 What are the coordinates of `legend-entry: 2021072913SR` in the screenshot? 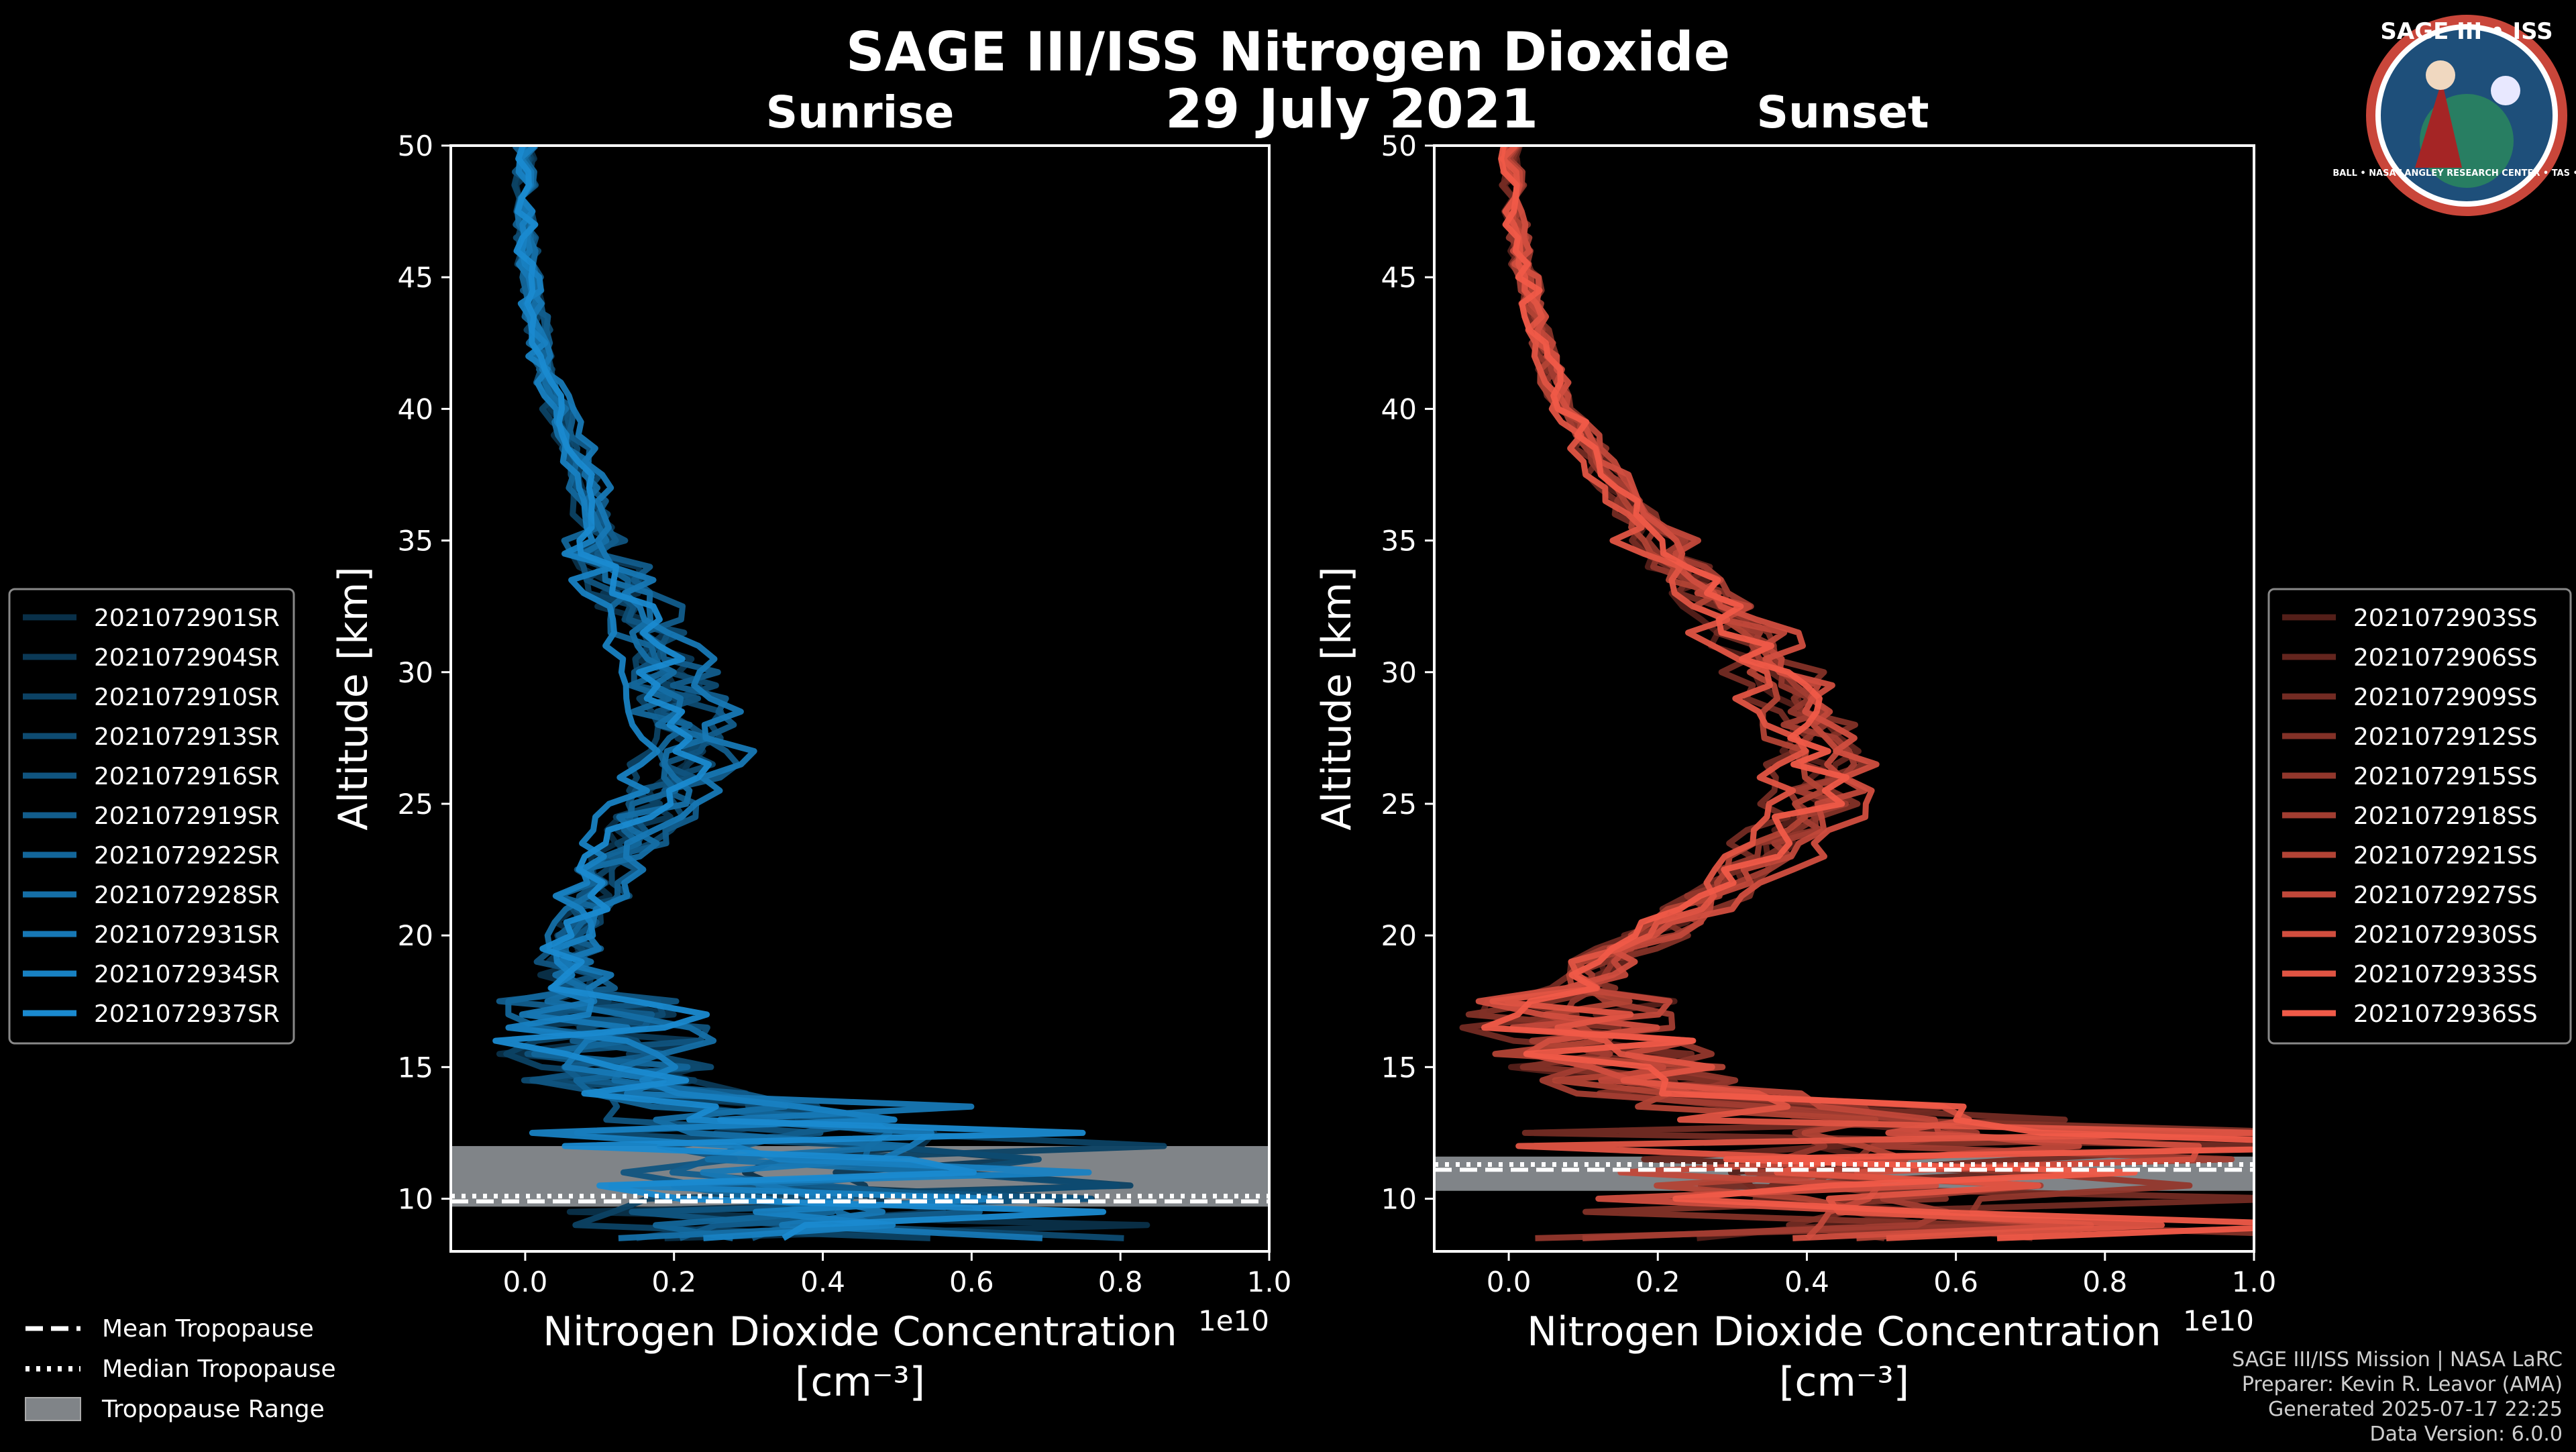 It's located at (187, 737).